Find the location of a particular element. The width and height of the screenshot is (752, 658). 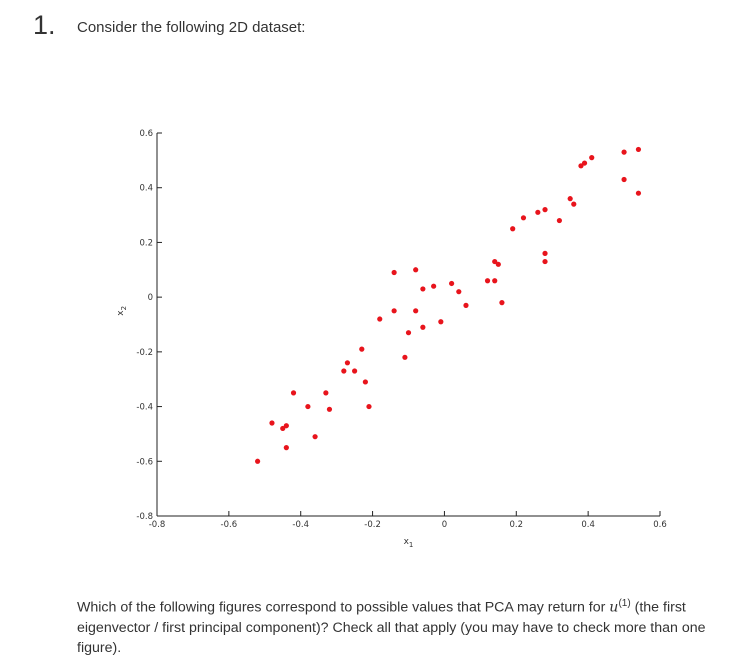

y-tick-label: -0.8 is located at coordinates (144, 517).